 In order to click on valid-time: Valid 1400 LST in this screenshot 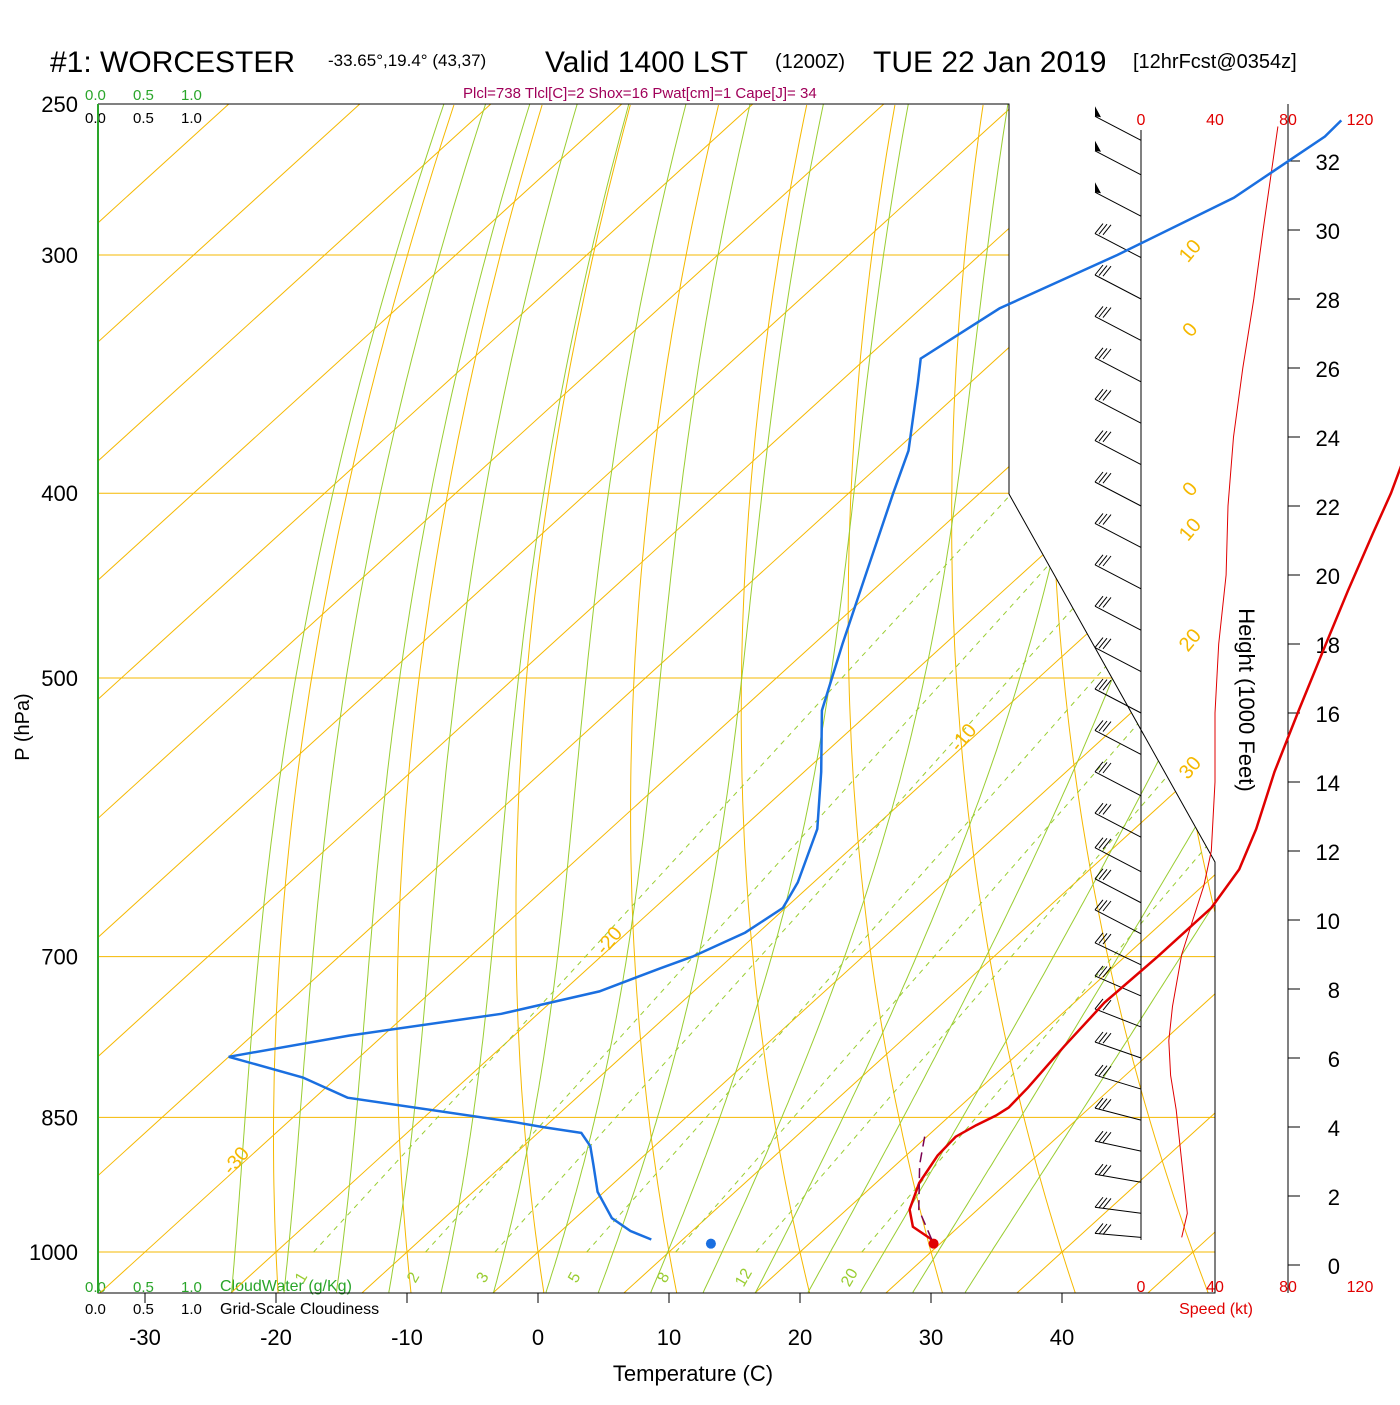, I will do `click(646, 62)`.